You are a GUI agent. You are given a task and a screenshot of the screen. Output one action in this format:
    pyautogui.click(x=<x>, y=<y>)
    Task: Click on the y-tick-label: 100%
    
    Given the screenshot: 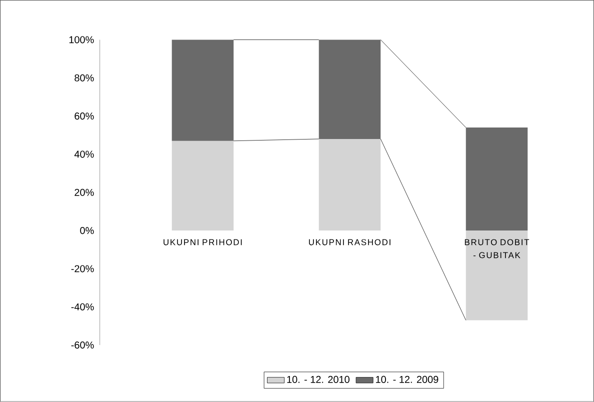 What is the action you would take?
    pyautogui.click(x=81, y=40)
    